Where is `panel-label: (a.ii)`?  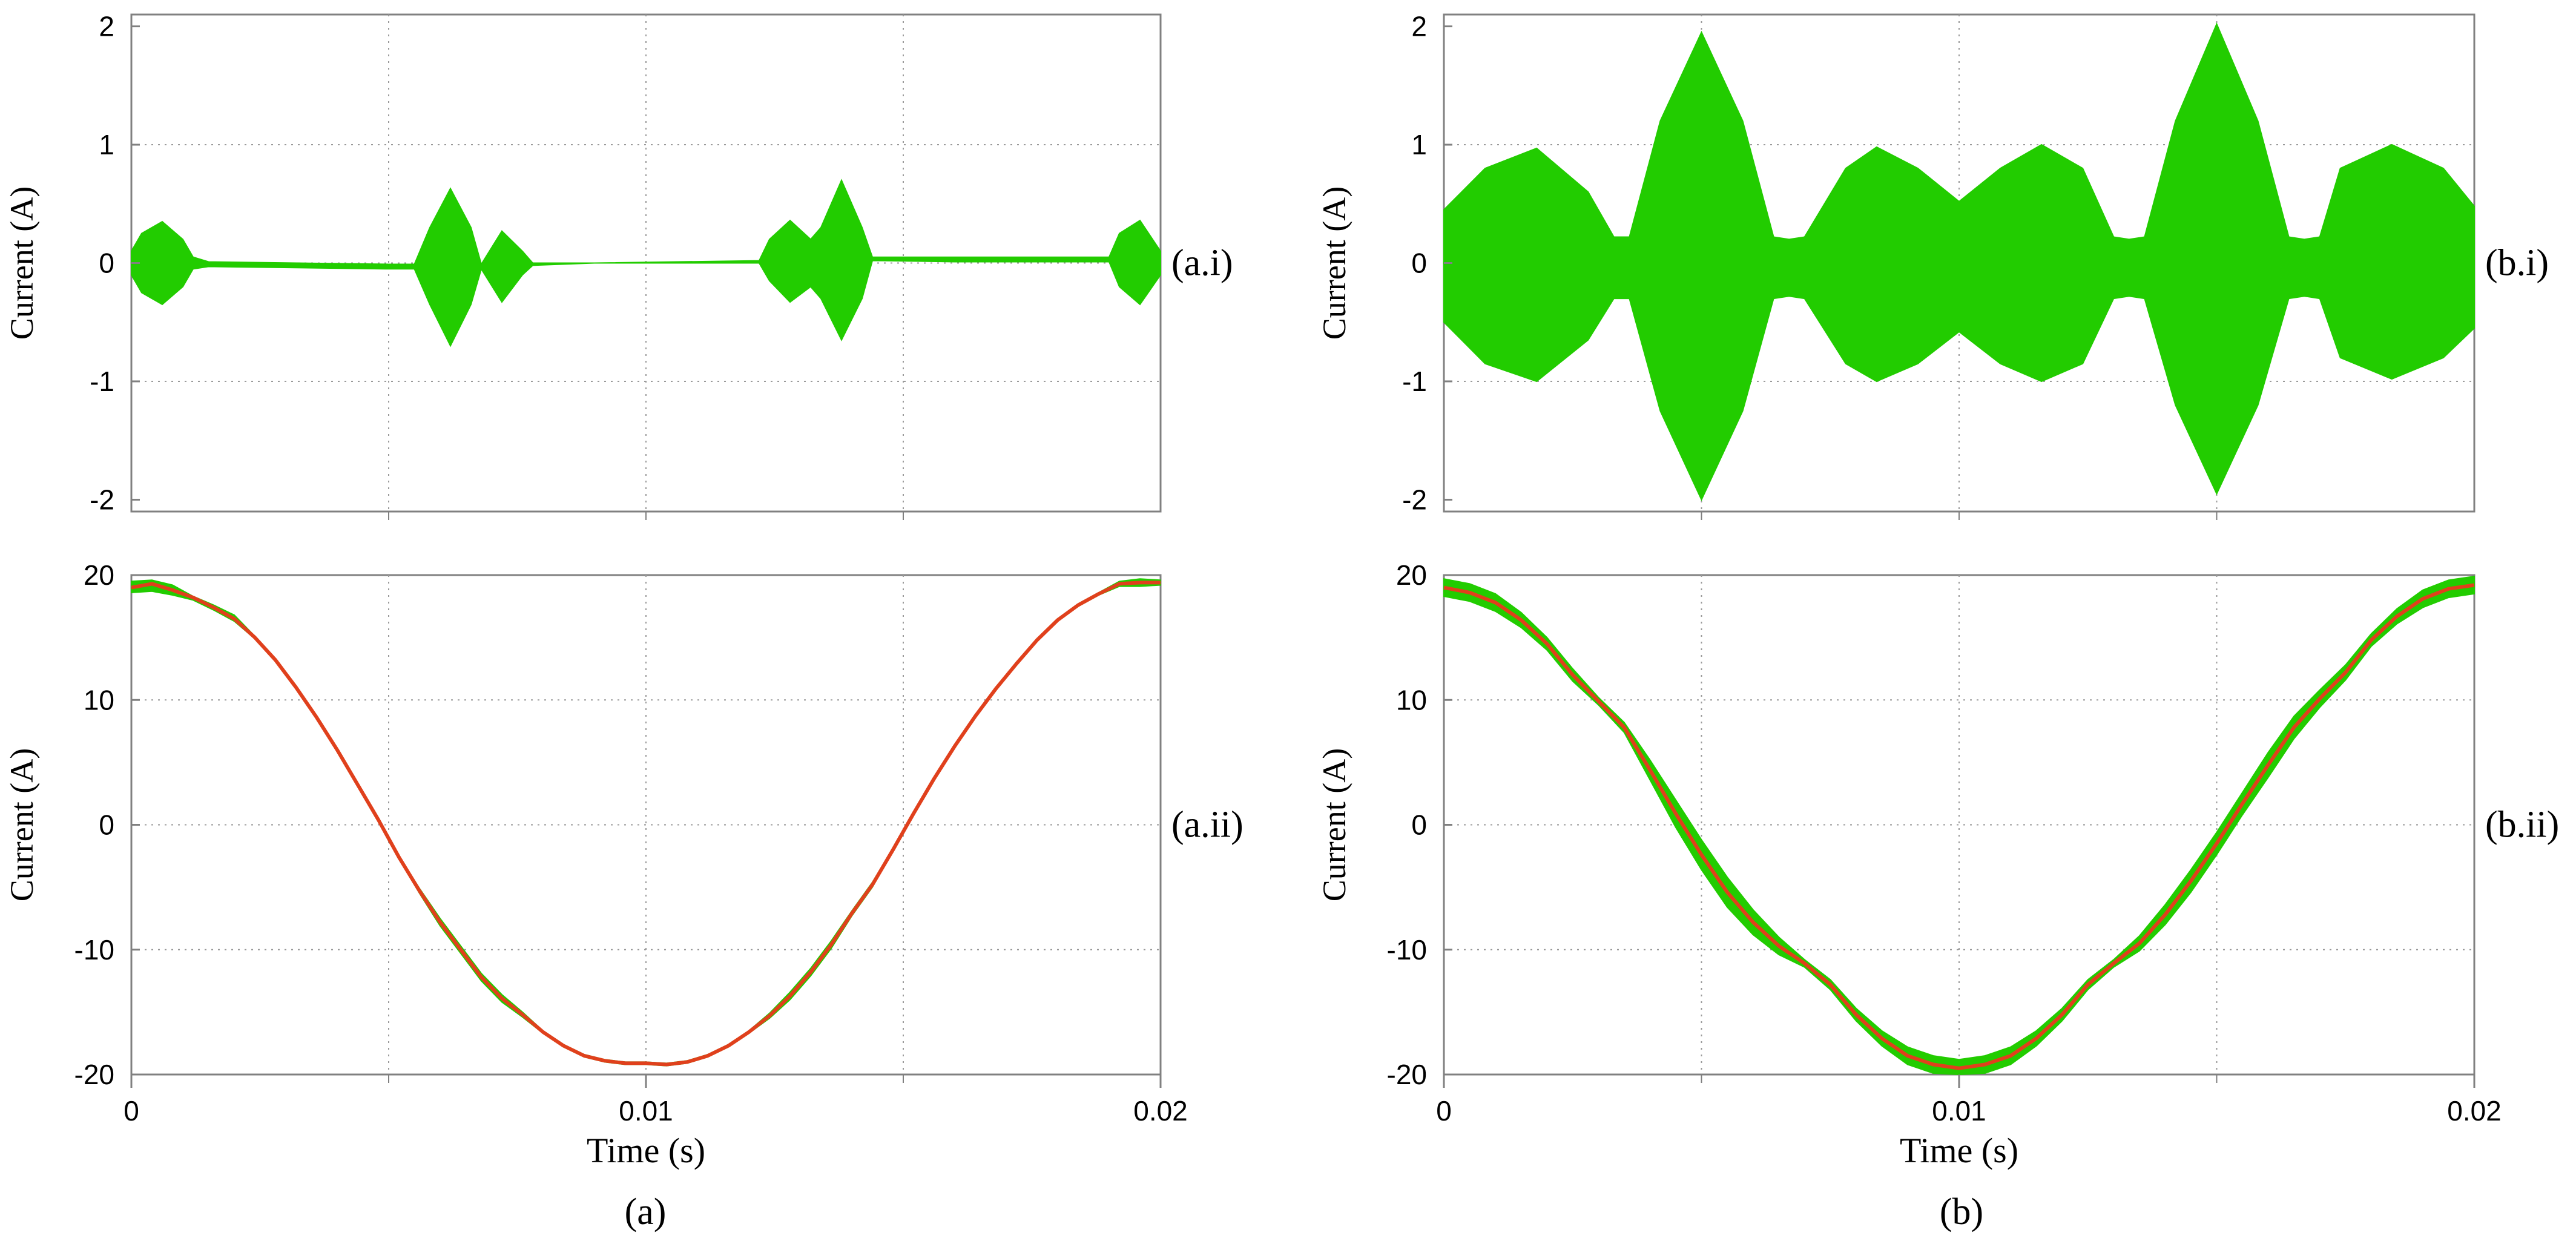 panel-label: (a.ii) is located at coordinates (1207, 825).